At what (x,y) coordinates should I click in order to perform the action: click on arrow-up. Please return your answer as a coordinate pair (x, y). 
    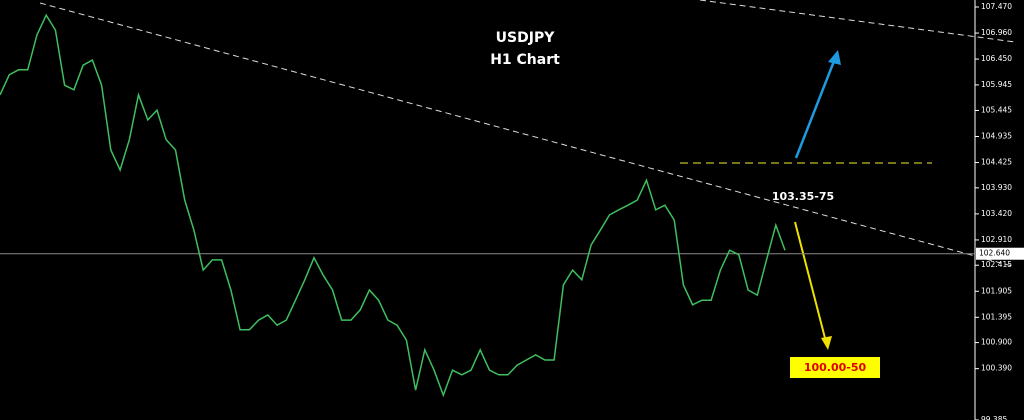
    Looking at the image, I should click on (816, 107).